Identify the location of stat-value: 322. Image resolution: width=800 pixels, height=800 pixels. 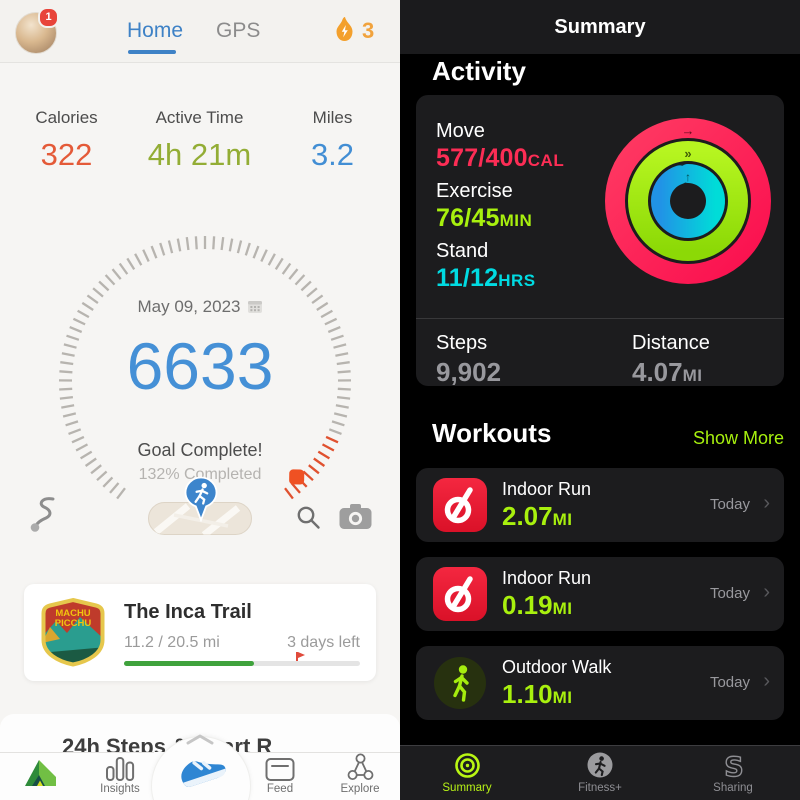
(66, 154).